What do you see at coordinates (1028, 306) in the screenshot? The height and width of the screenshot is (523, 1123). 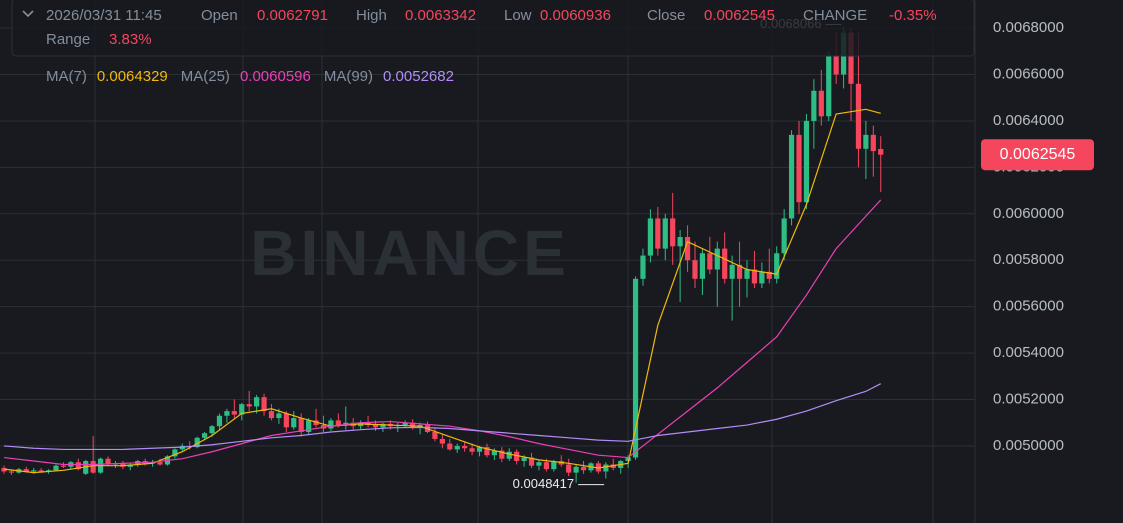 I see `y-tick-label: 0.0056000` at bounding box center [1028, 306].